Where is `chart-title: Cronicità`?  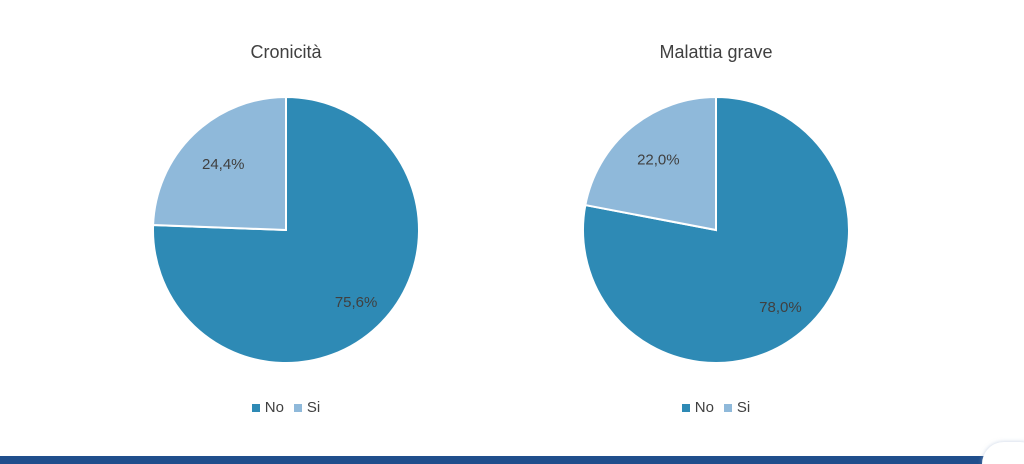 chart-title: Cronicità is located at coordinates (286, 52).